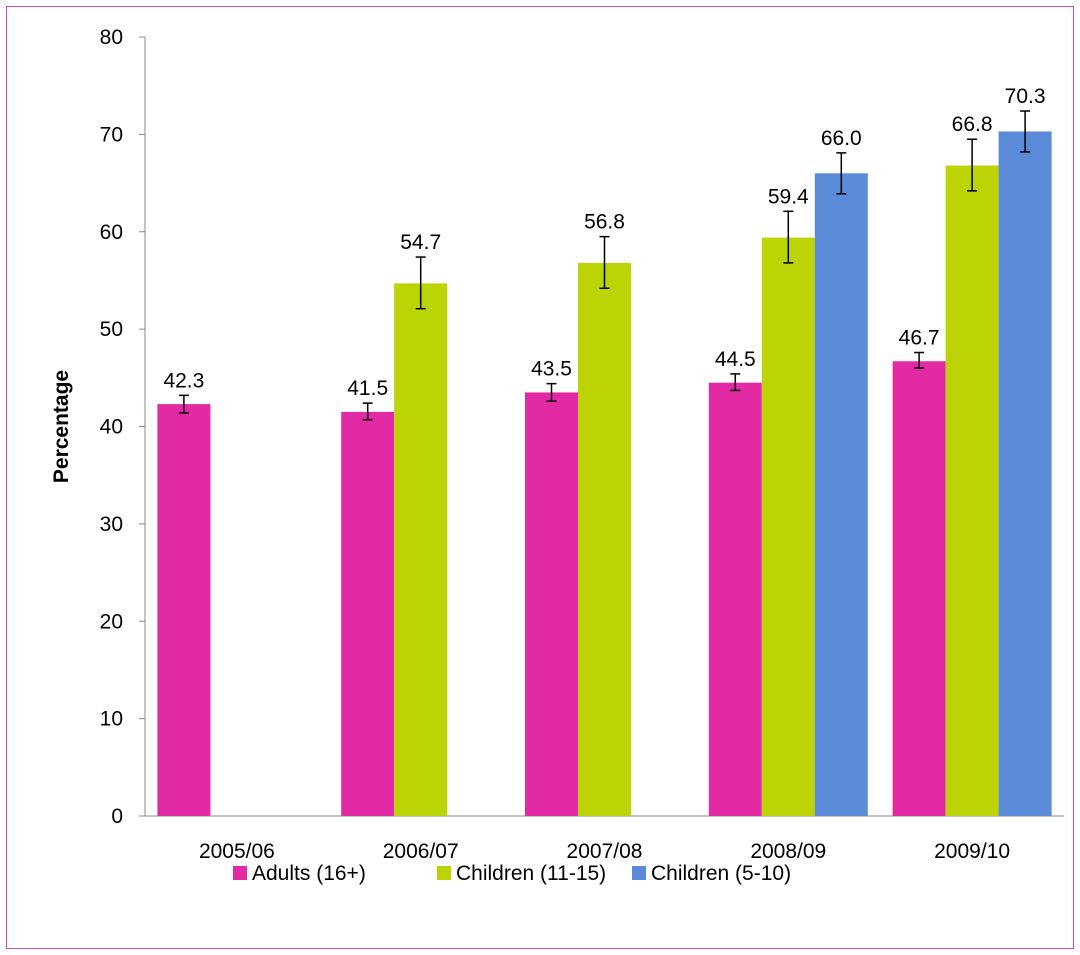 The height and width of the screenshot is (955, 1080). Describe the element at coordinates (111, 134) in the screenshot. I see `y-tick-label: 70` at that location.